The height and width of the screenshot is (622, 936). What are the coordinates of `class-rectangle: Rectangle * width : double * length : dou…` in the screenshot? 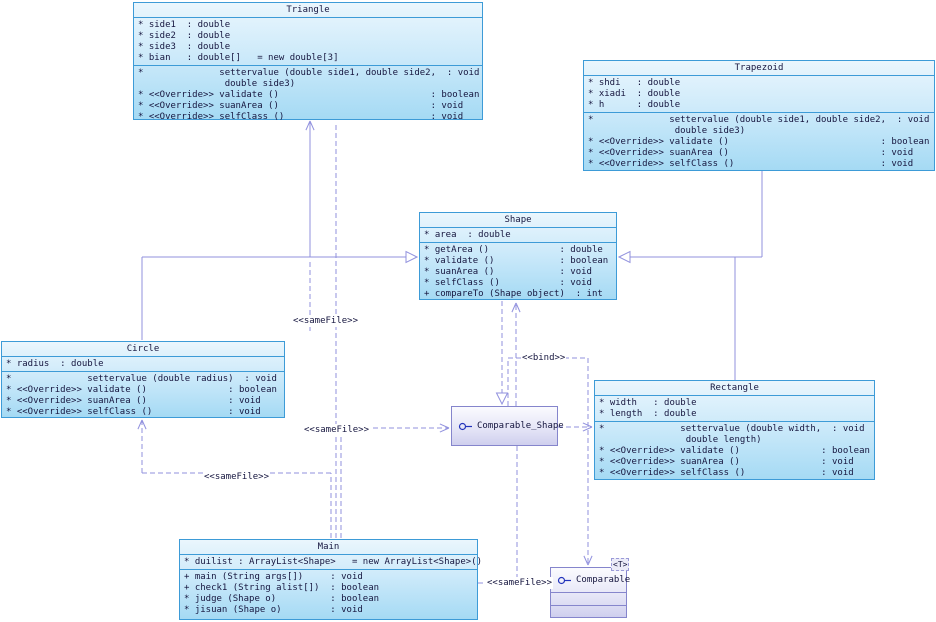 It's located at (734, 430).